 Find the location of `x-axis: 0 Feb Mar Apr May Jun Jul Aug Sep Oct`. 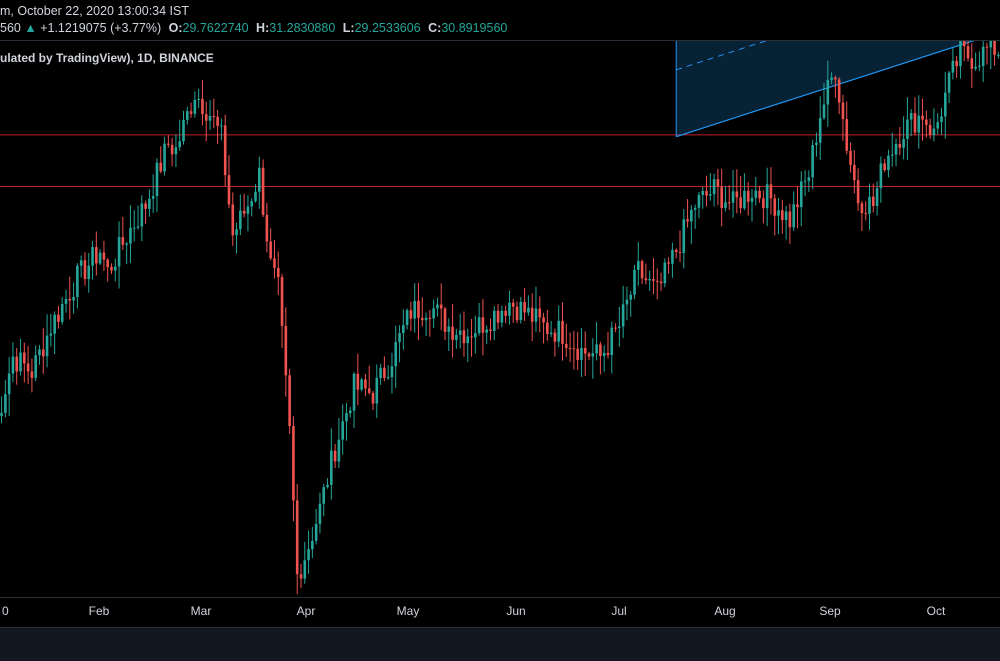

x-axis: 0 Feb Mar Apr May Jun Jul Aug Sep Oct is located at coordinates (500, 612).